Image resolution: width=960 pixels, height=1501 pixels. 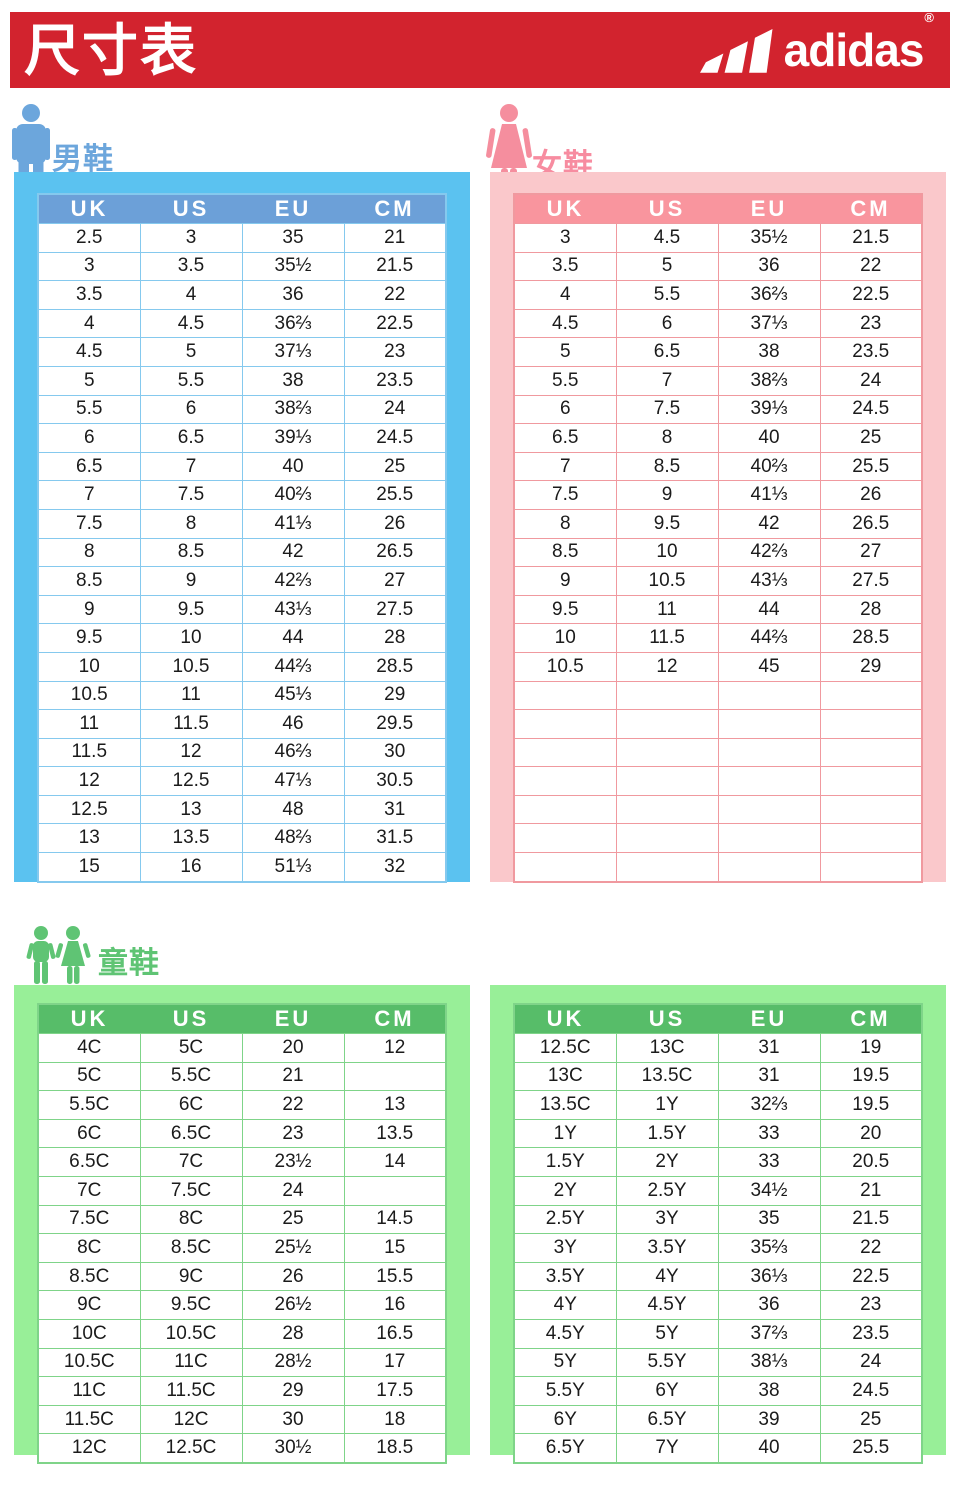 I want to click on table-row: 9 10.5 43⅓ 27.5, so click(x=718, y=581).